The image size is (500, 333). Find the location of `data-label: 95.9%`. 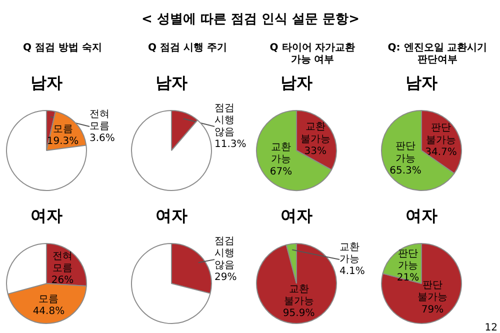

data-label: 95.9% is located at coordinates (298, 313).